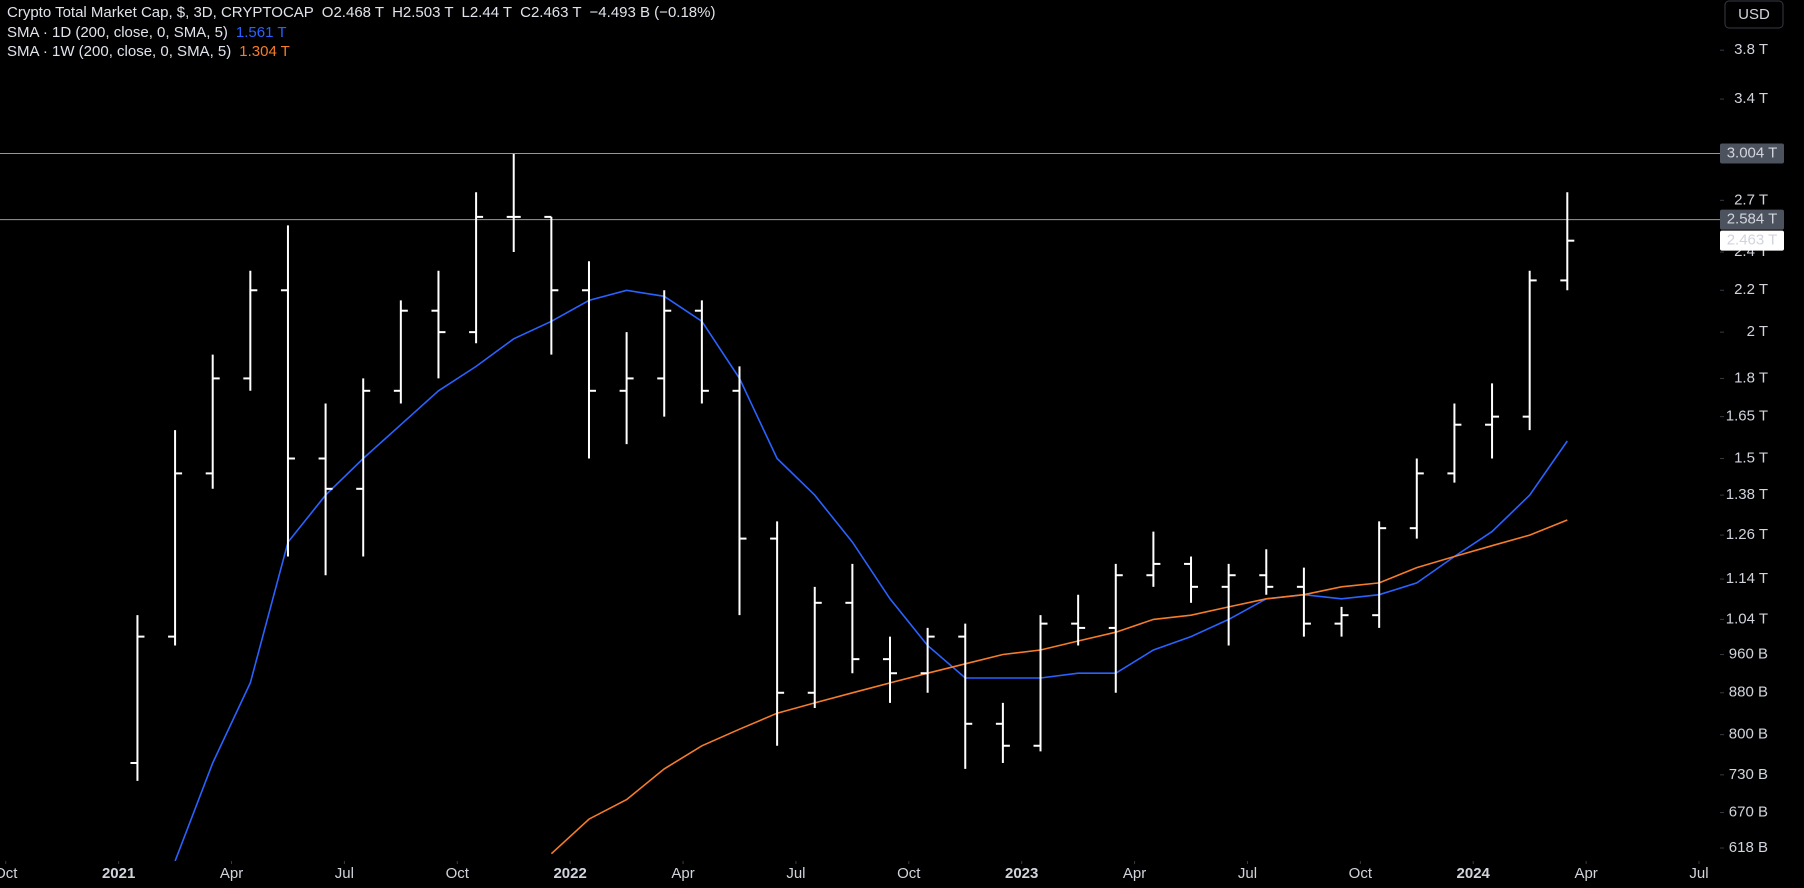  Describe the element at coordinates (1757, 331) in the screenshot. I see `y-tick-label: 2 T` at that location.